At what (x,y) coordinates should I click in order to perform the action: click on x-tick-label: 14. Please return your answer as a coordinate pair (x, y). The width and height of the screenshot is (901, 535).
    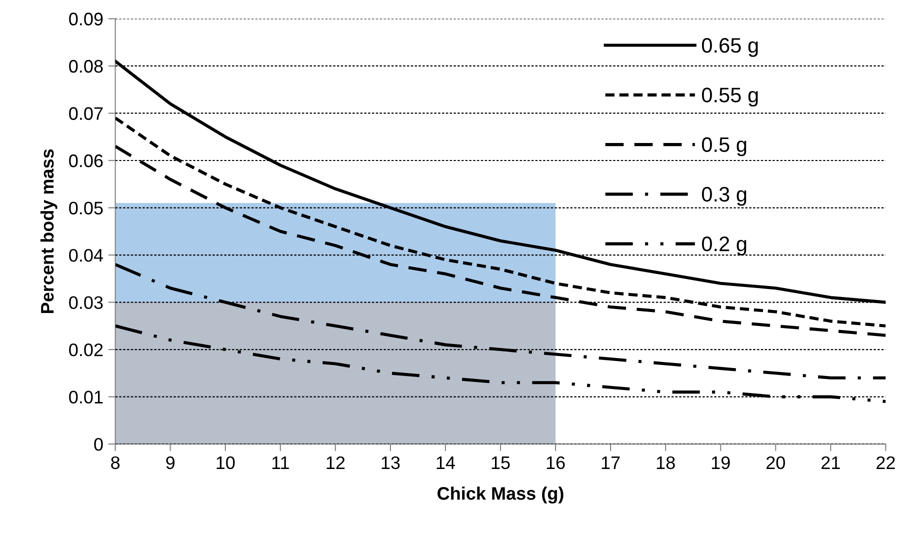
    Looking at the image, I should click on (445, 462).